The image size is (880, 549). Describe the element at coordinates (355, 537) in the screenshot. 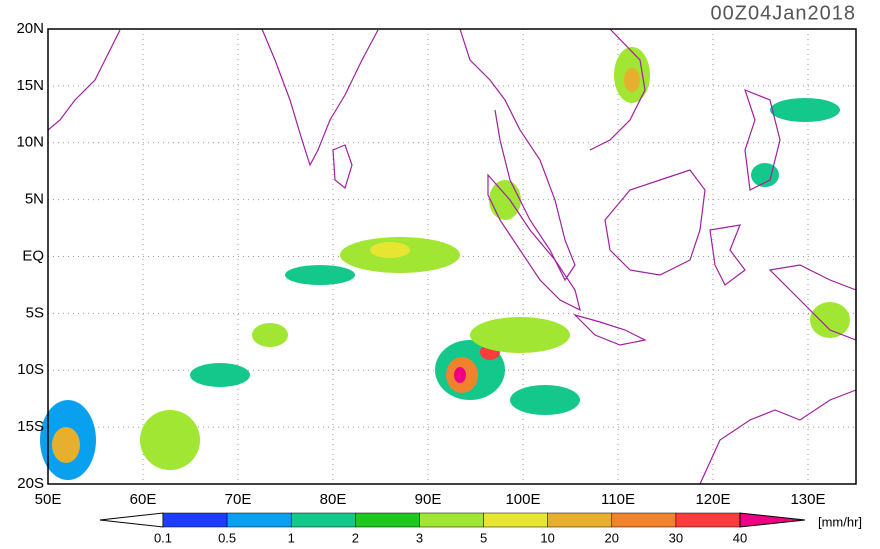

I see `colorbar-label: 2` at that location.